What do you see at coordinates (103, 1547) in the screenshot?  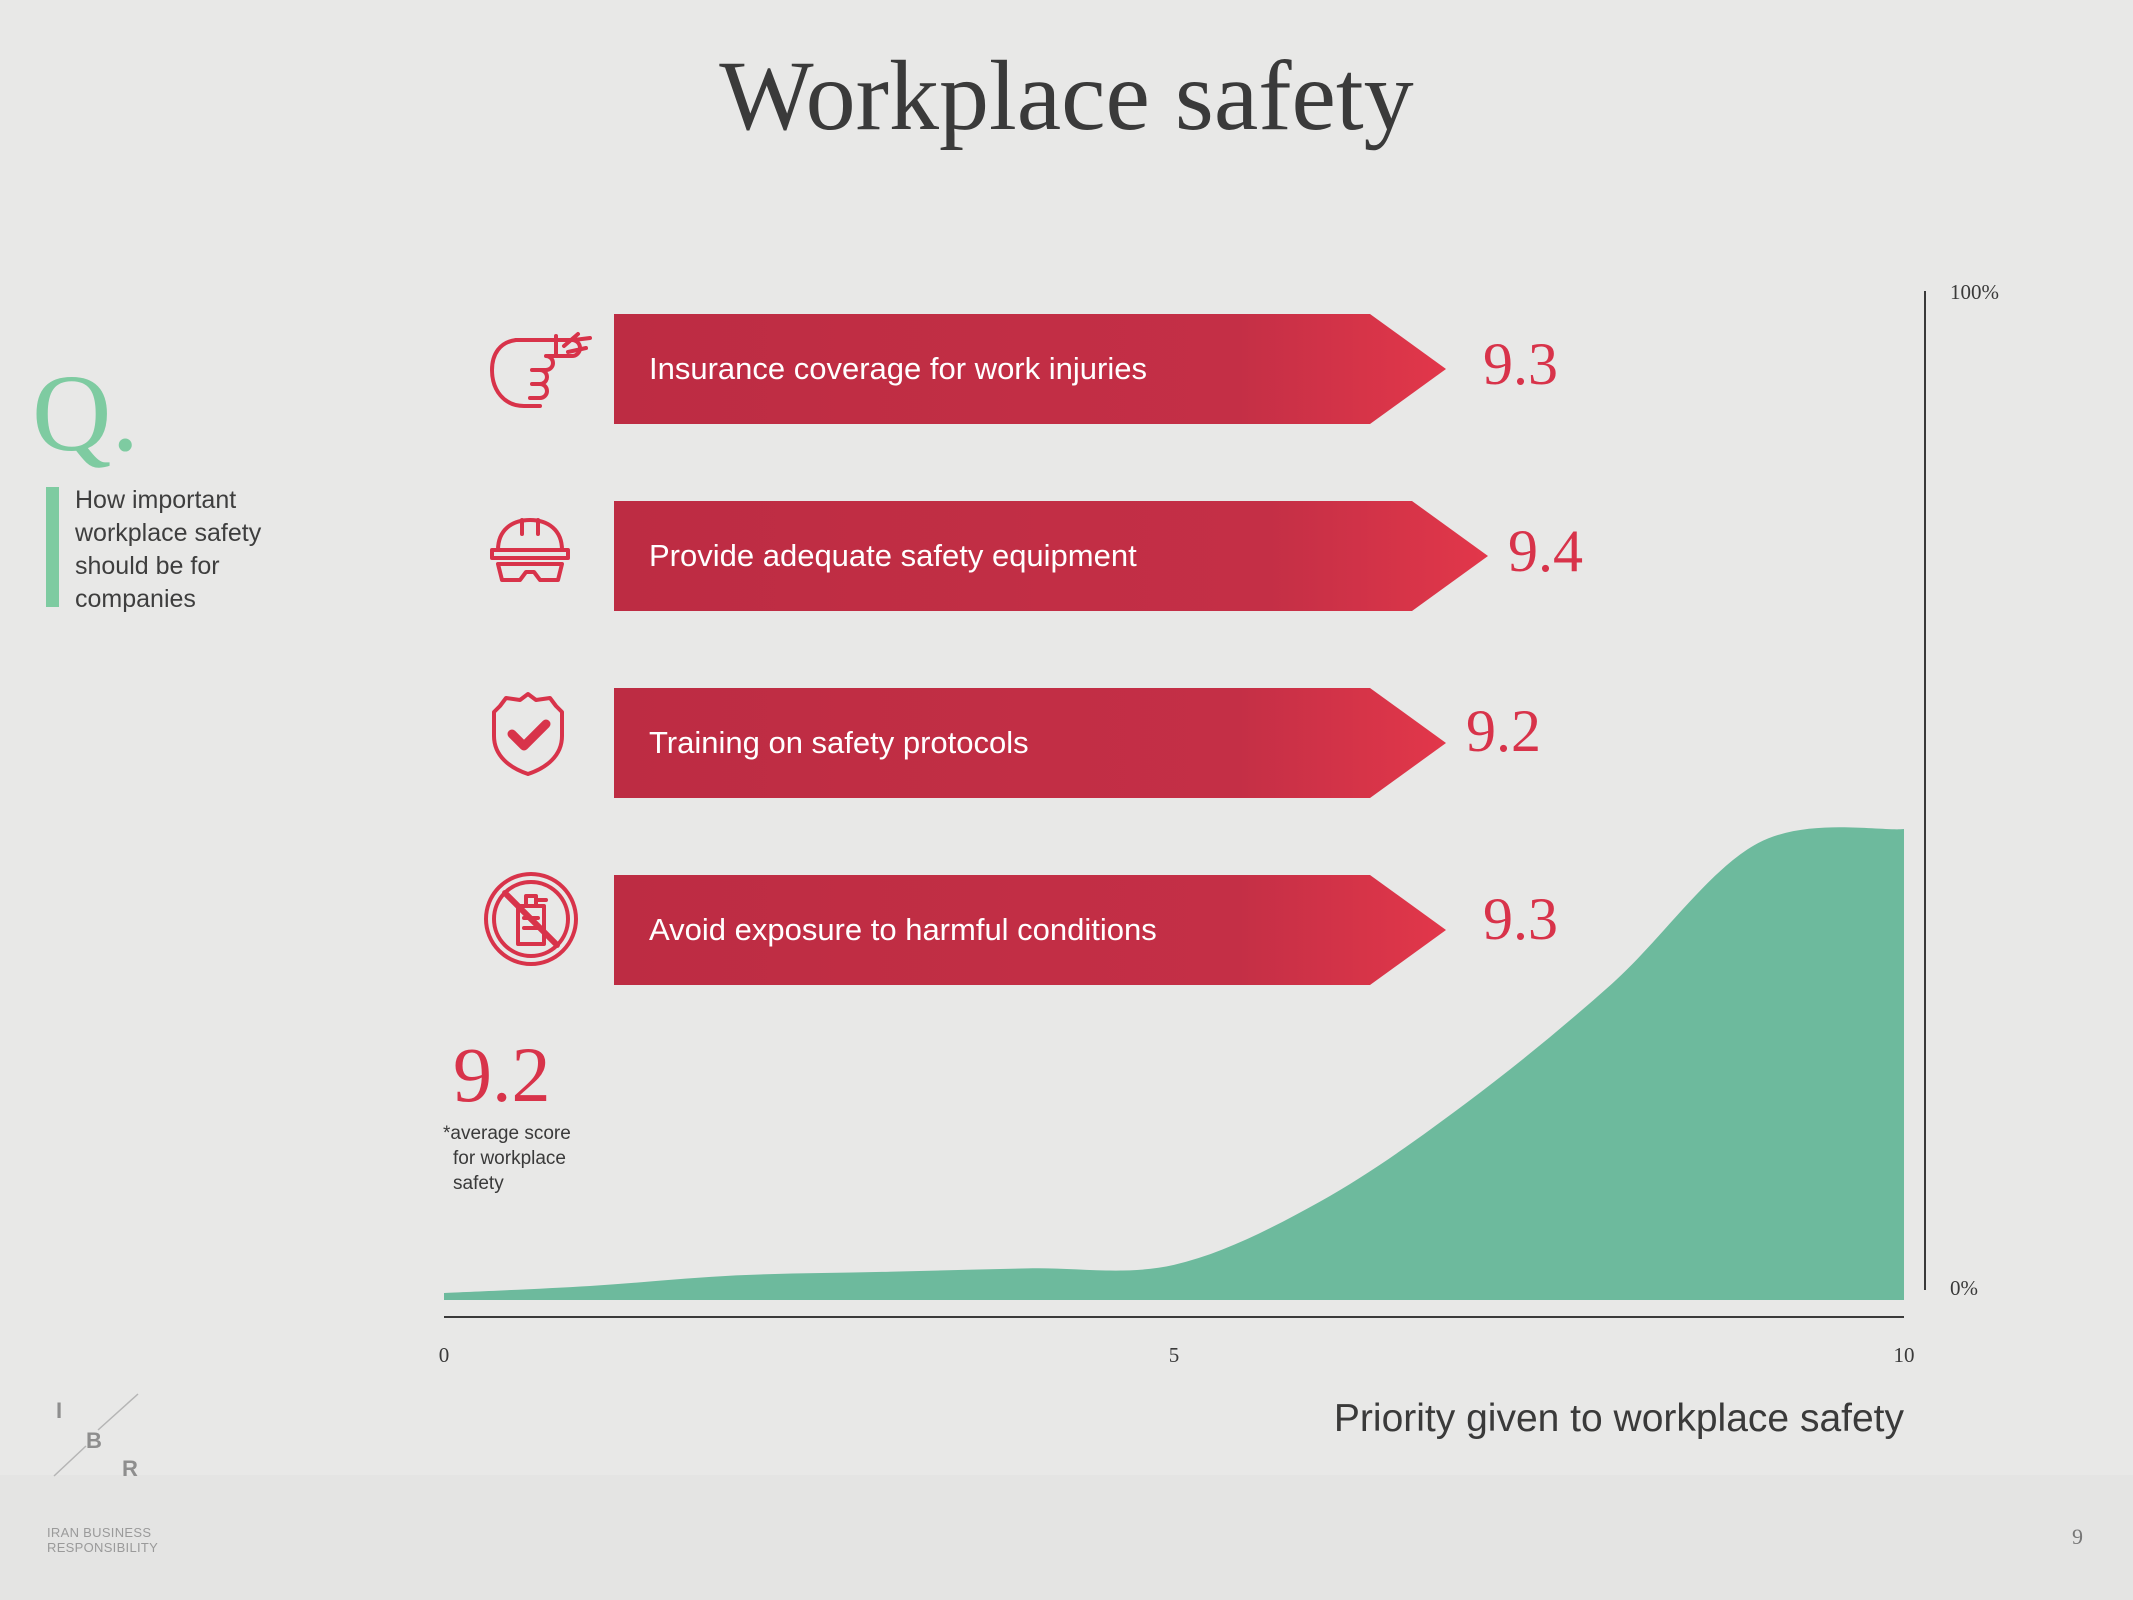 I see `logo-subtitle-line: RESPONSIBILITY` at bounding box center [103, 1547].